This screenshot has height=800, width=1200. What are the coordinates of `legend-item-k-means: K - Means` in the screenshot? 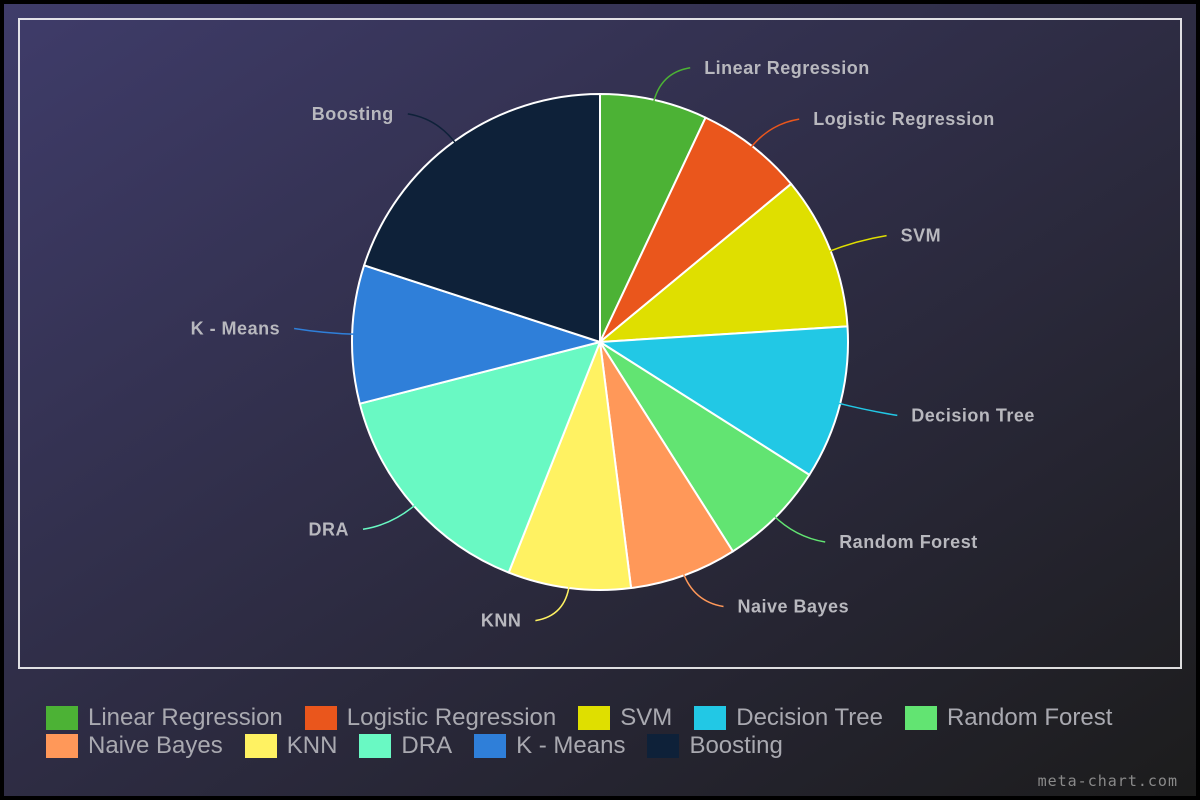 It's located at (549, 746).